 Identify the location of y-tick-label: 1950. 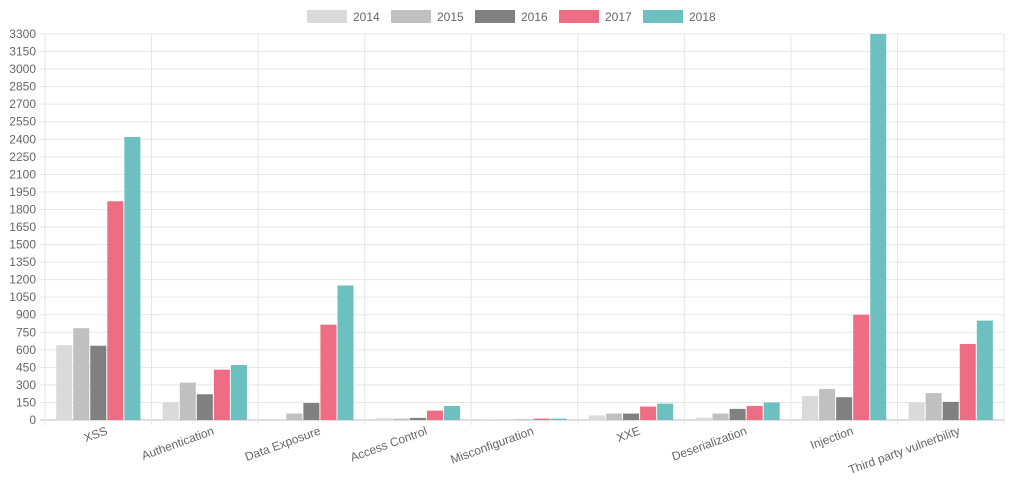
(22, 192).